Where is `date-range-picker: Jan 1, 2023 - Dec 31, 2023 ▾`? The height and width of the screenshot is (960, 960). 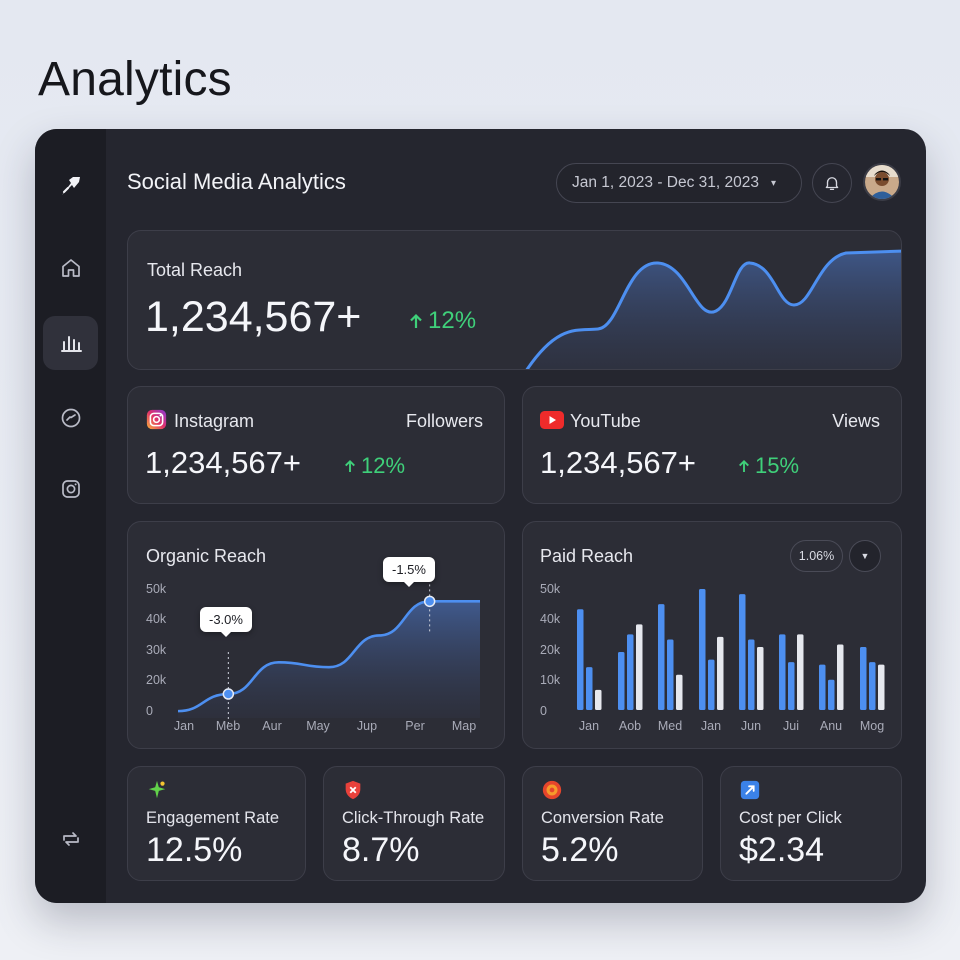 date-range-picker: Jan 1, 2023 - Dec 31, 2023 ▾ is located at coordinates (679, 183).